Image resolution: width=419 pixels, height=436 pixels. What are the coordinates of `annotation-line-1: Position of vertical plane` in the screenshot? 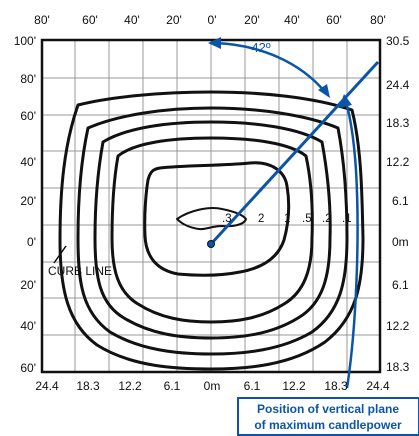 It's located at (328, 409).